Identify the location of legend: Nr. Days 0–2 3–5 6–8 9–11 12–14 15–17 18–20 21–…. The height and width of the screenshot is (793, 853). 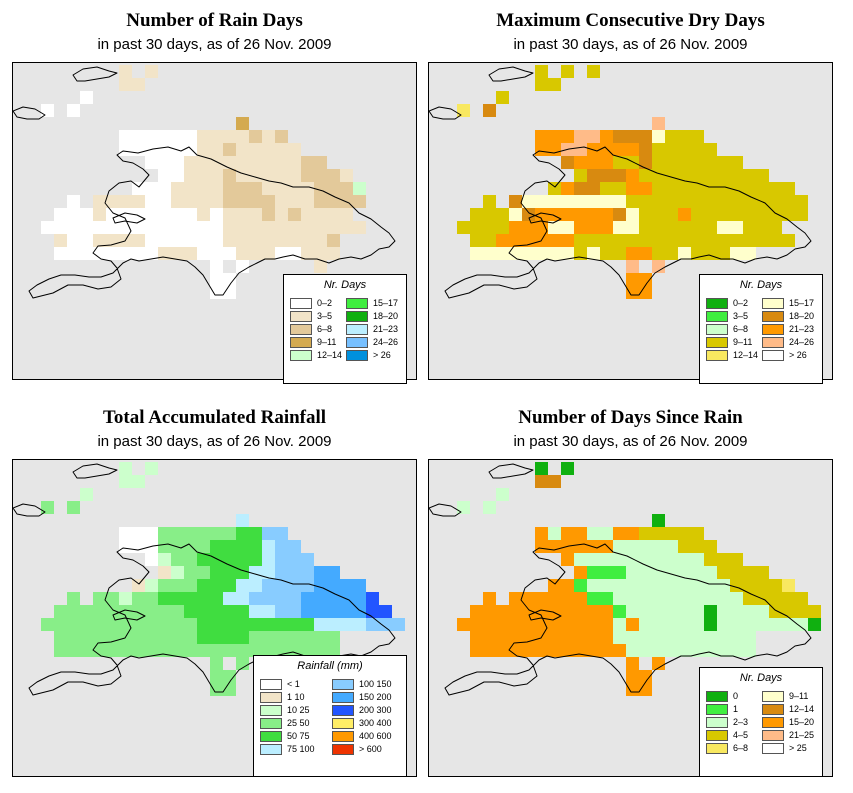
(345, 329).